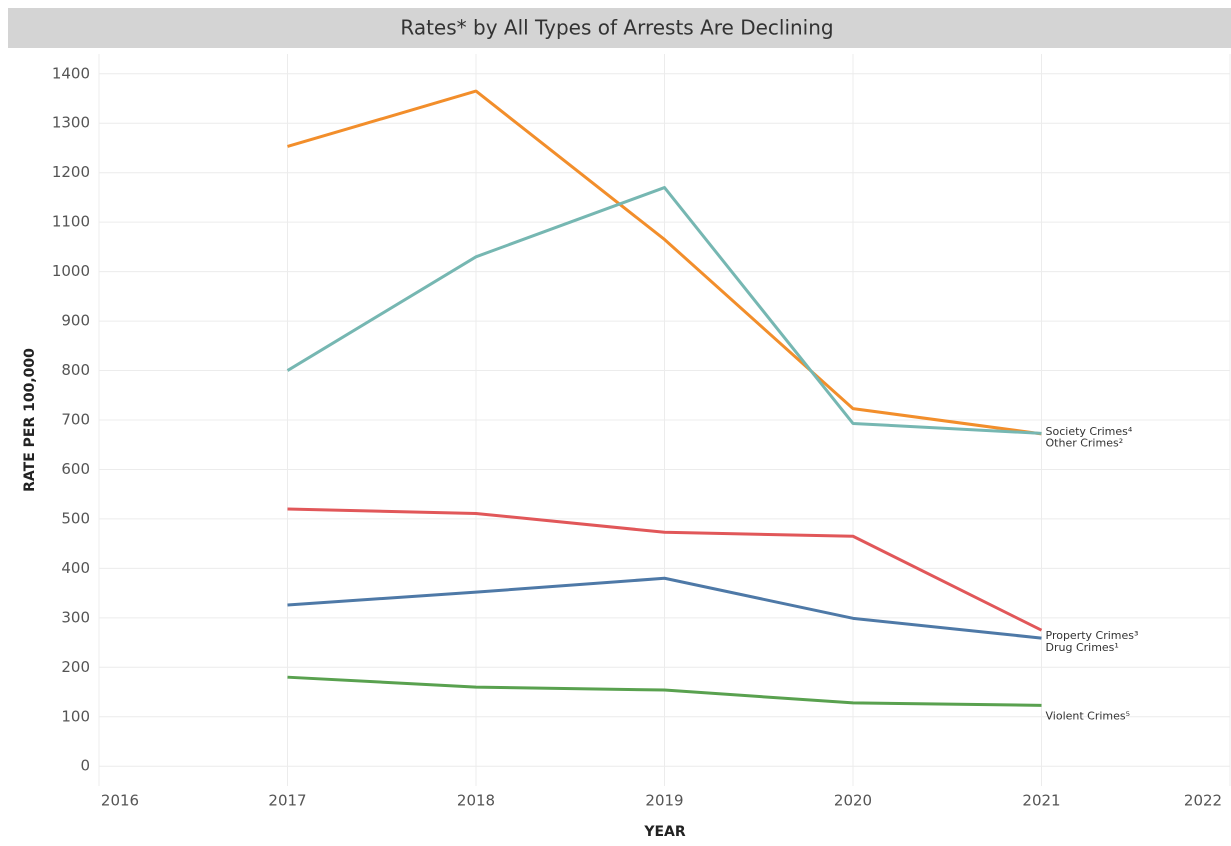 Image resolution: width=1231 pixels, height=846 pixels. What do you see at coordinates (1085, 442) in the screenshot?
I see `series-label: Other Crimes²` at bounding box center [1085, 442].